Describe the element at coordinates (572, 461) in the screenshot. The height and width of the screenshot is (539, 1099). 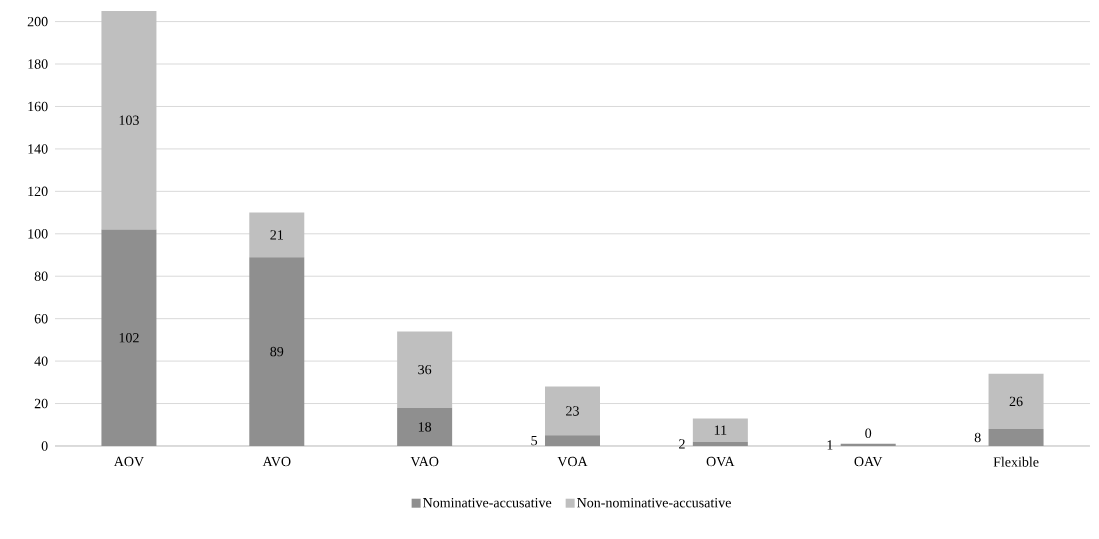
I see `x-tick-label: VOA` at that location.